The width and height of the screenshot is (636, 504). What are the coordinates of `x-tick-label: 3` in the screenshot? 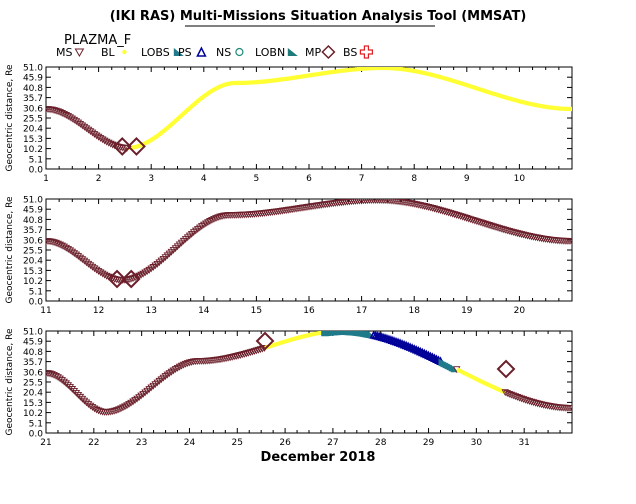 It's located at (151, 179).